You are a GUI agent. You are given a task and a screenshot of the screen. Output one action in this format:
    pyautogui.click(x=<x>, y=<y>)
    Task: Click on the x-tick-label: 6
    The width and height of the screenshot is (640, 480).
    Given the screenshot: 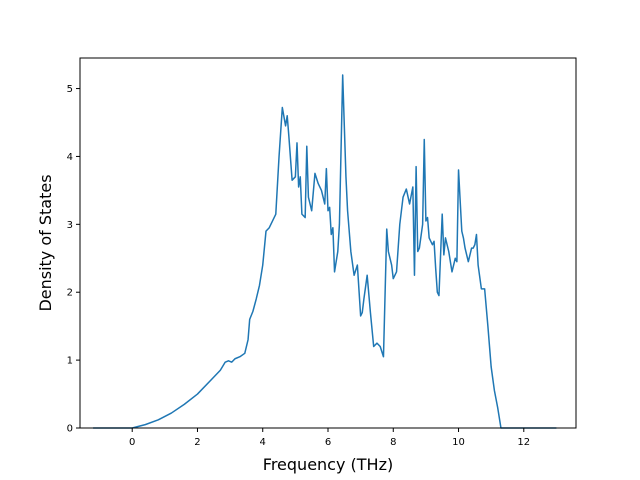 What is the action you would take?
    pyautogui.click(x=328, y=442)
    